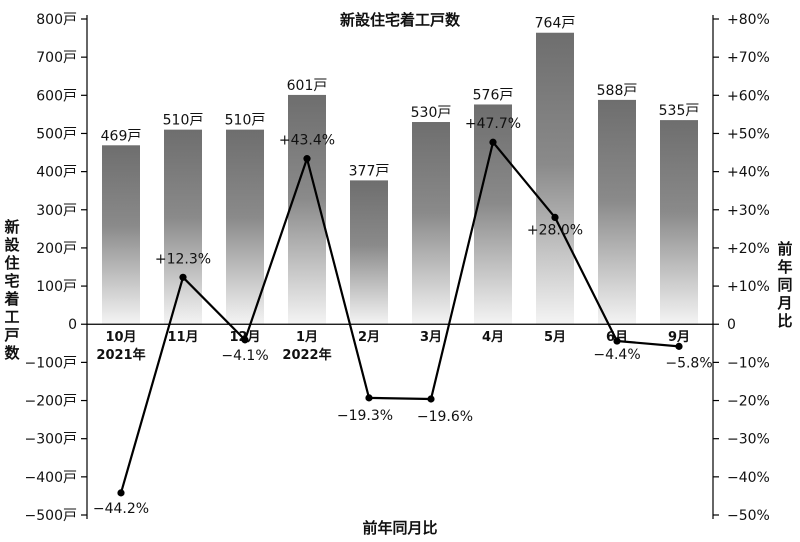 This screenshot has height=542, width=800. Describe the element at coordinates (748, 440) in the screenshot. I see `right-tick-label: −30%` at that location.